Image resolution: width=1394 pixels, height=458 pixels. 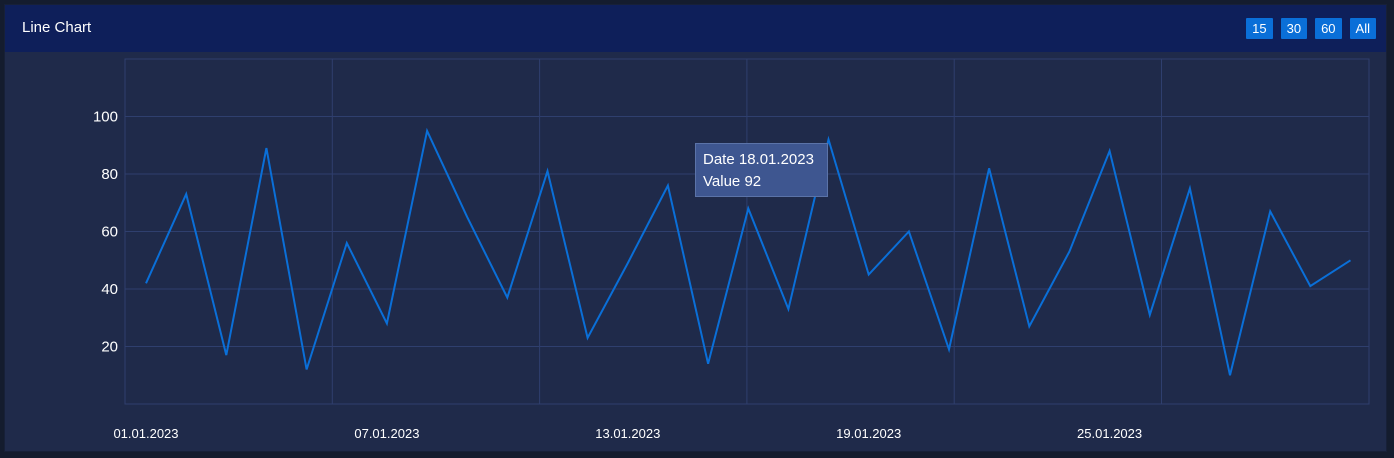 I want to click on range-buttons: 15 30 60 All, so click(x=1311, y=28).